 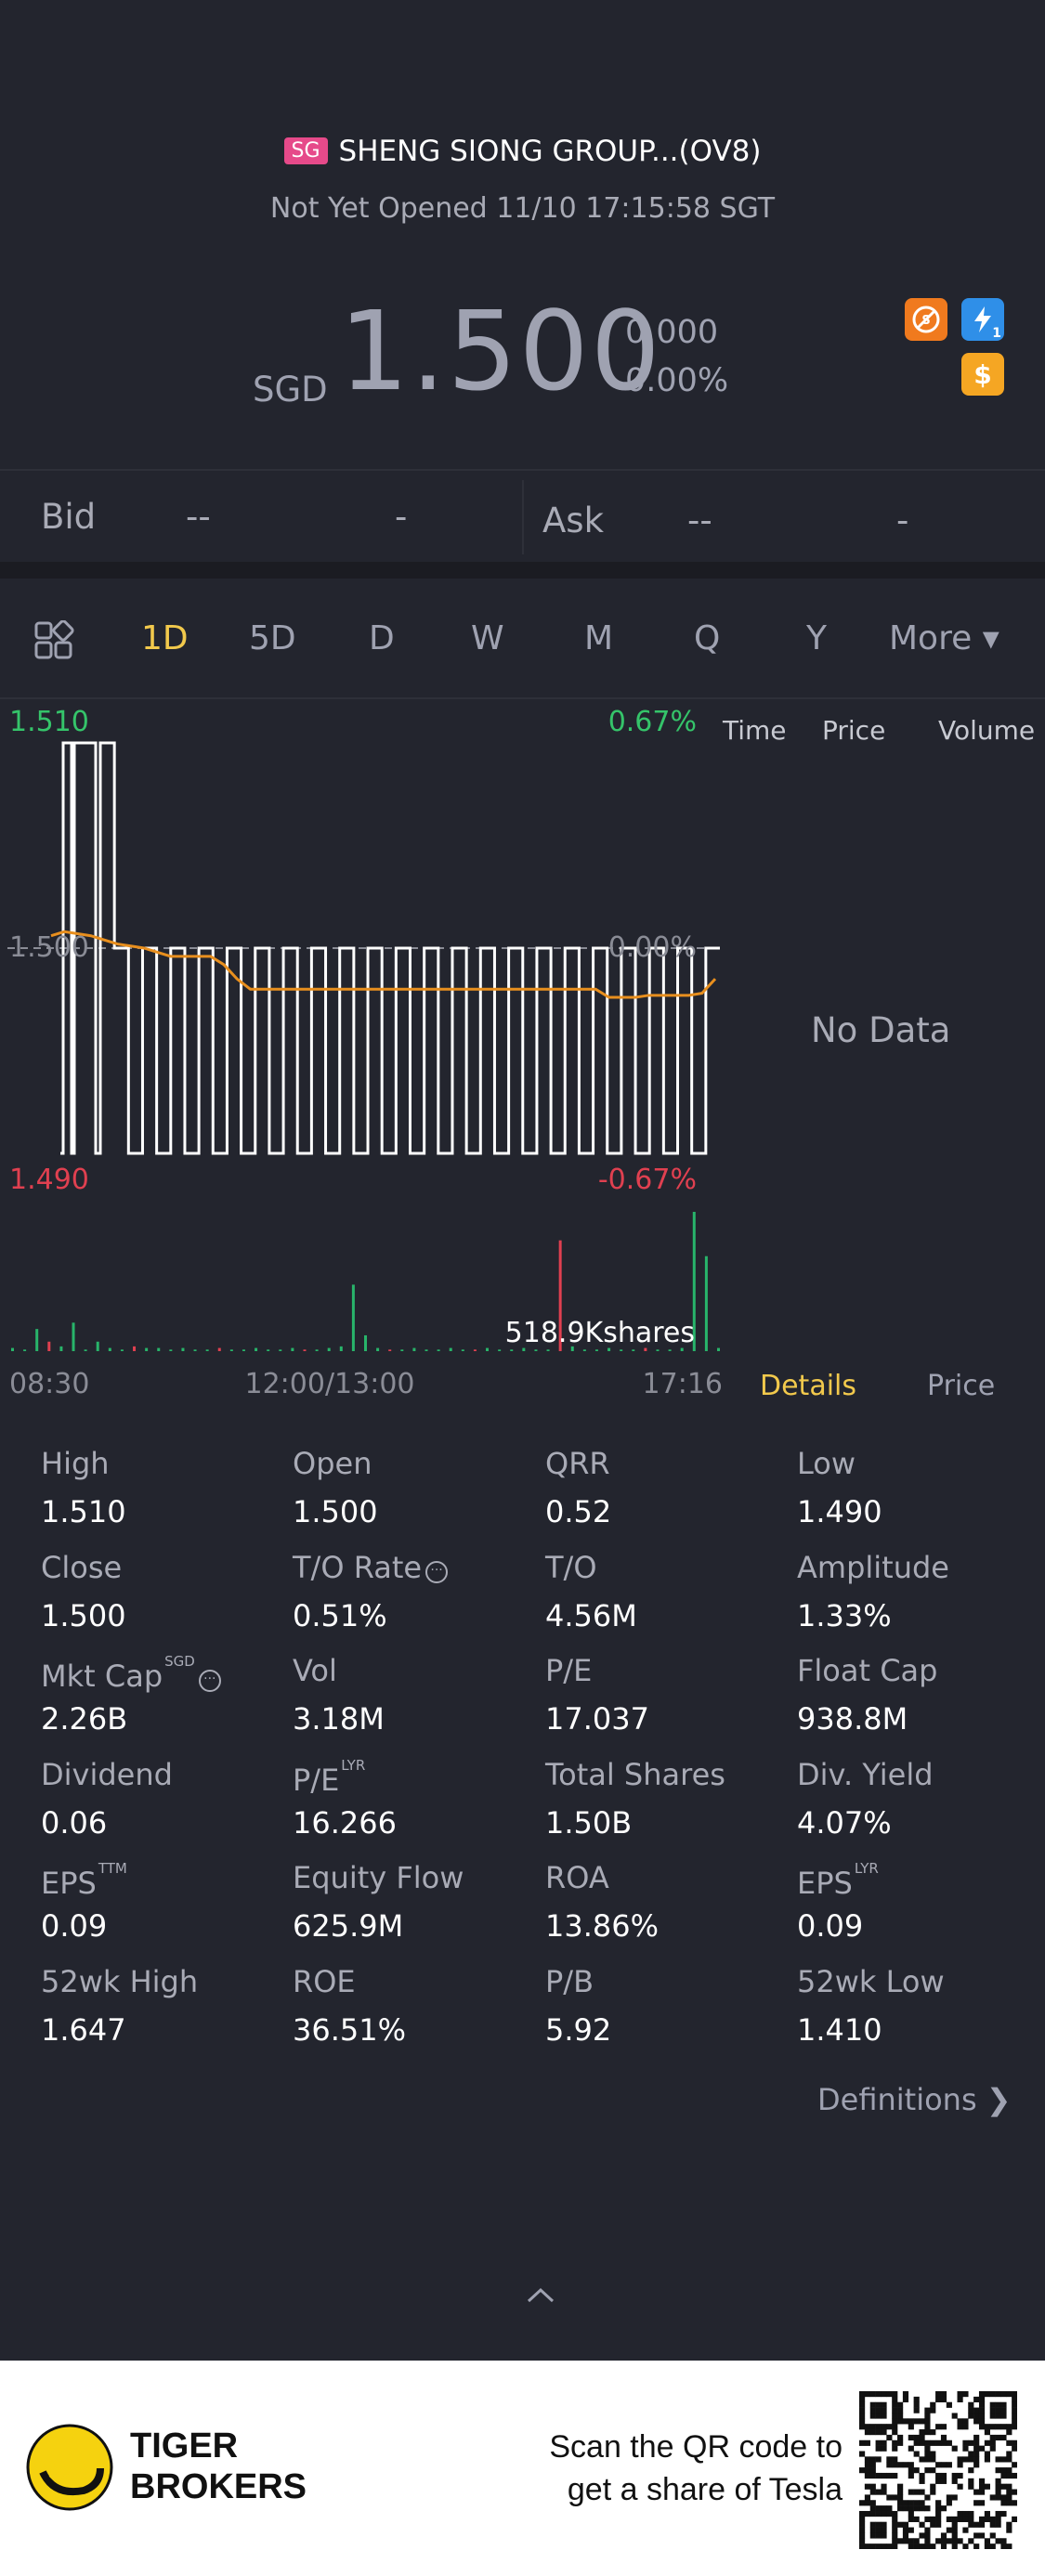 I want to click on side-time-header: Time, so click(x=755, y=730).